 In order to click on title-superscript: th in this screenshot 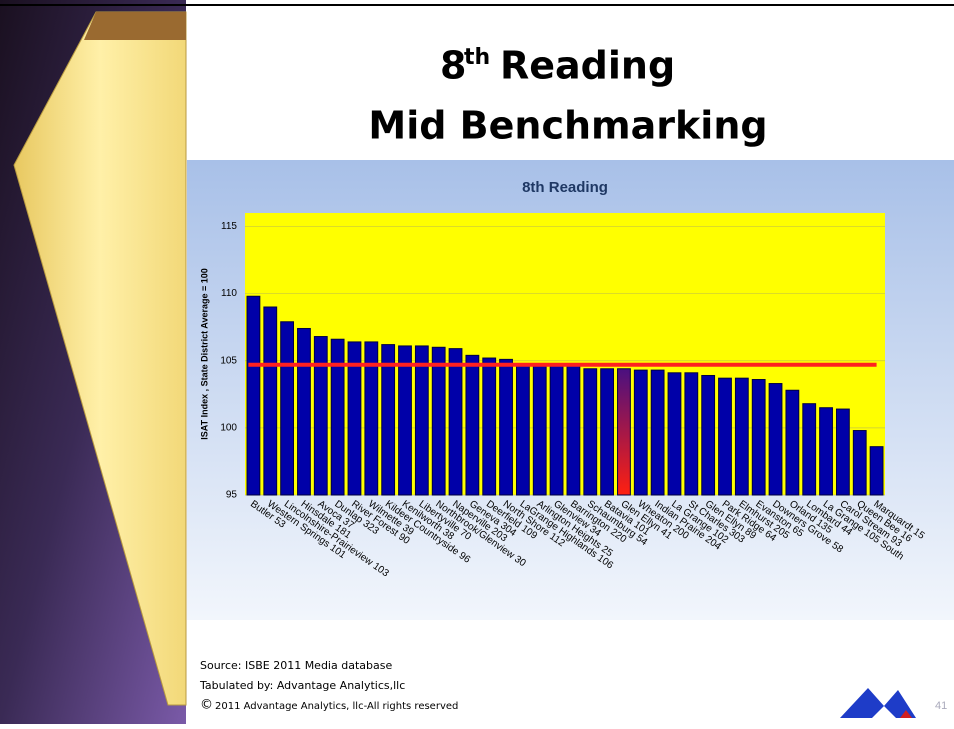, I will do `click(477, 57)`.